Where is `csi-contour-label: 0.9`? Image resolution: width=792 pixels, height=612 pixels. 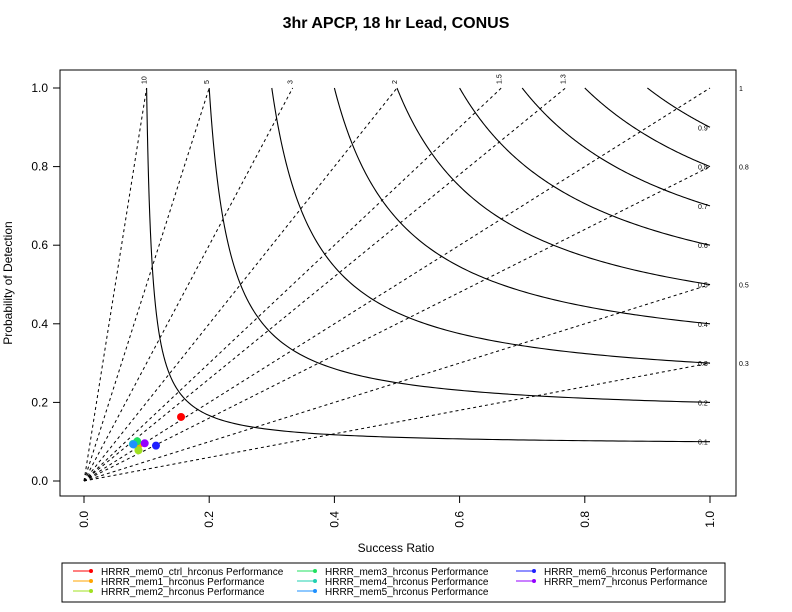 csi-contour-label: 0.9 is located at coordinates (703, 128).